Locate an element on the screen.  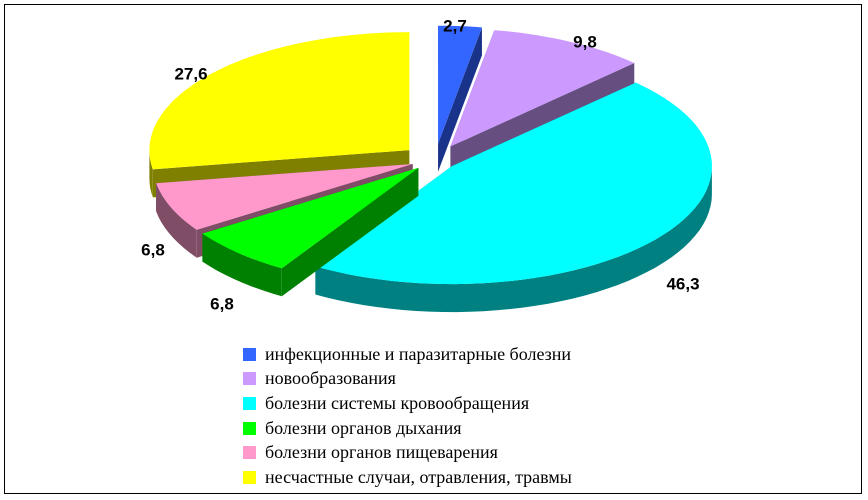
legend-item: инфекционные и паразитарные болезни is located at coordinates (407, 354).